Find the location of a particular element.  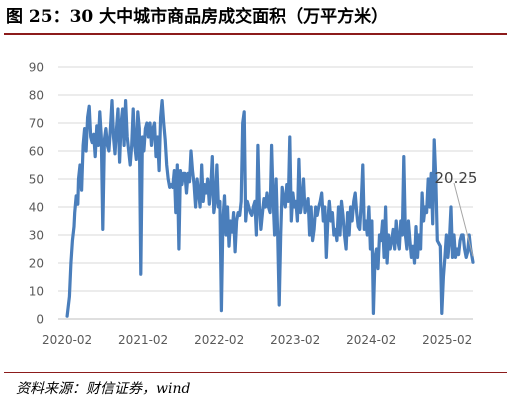

y-tick-label: 30 is located at coordinates (36, 236).